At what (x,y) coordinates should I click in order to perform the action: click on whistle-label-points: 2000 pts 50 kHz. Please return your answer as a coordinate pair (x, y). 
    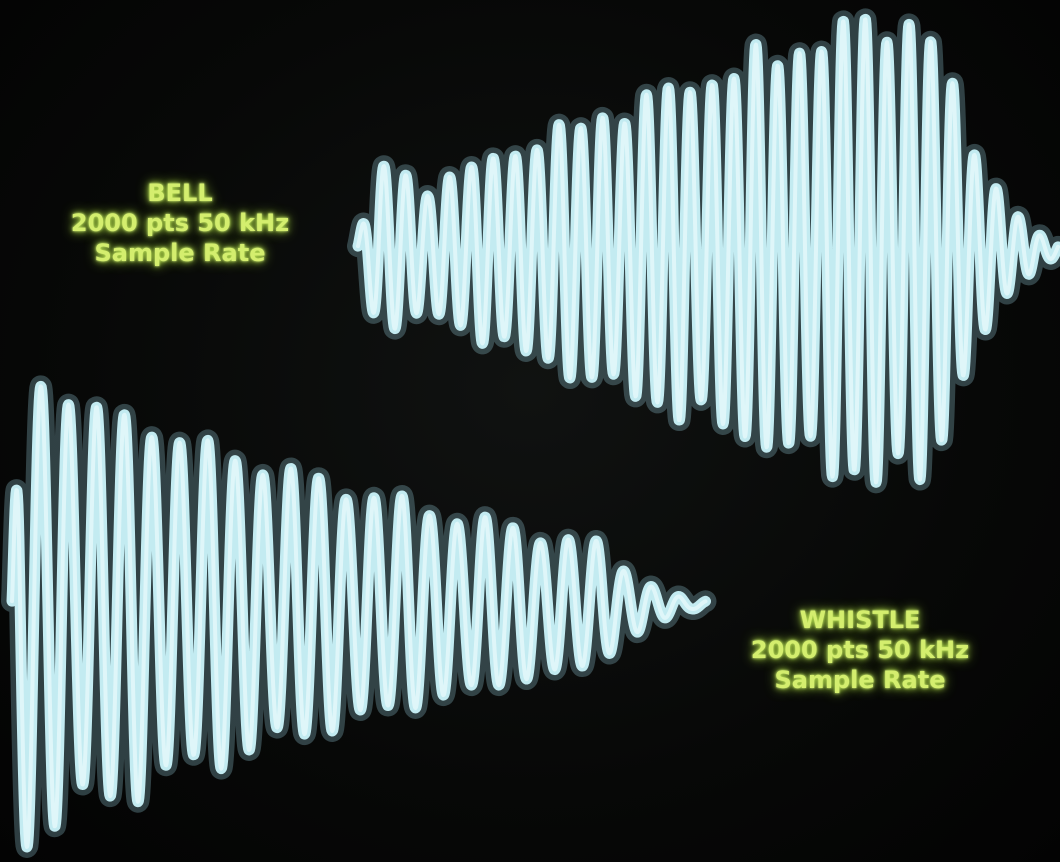
    Looking at the image, I should click on (860, 650).